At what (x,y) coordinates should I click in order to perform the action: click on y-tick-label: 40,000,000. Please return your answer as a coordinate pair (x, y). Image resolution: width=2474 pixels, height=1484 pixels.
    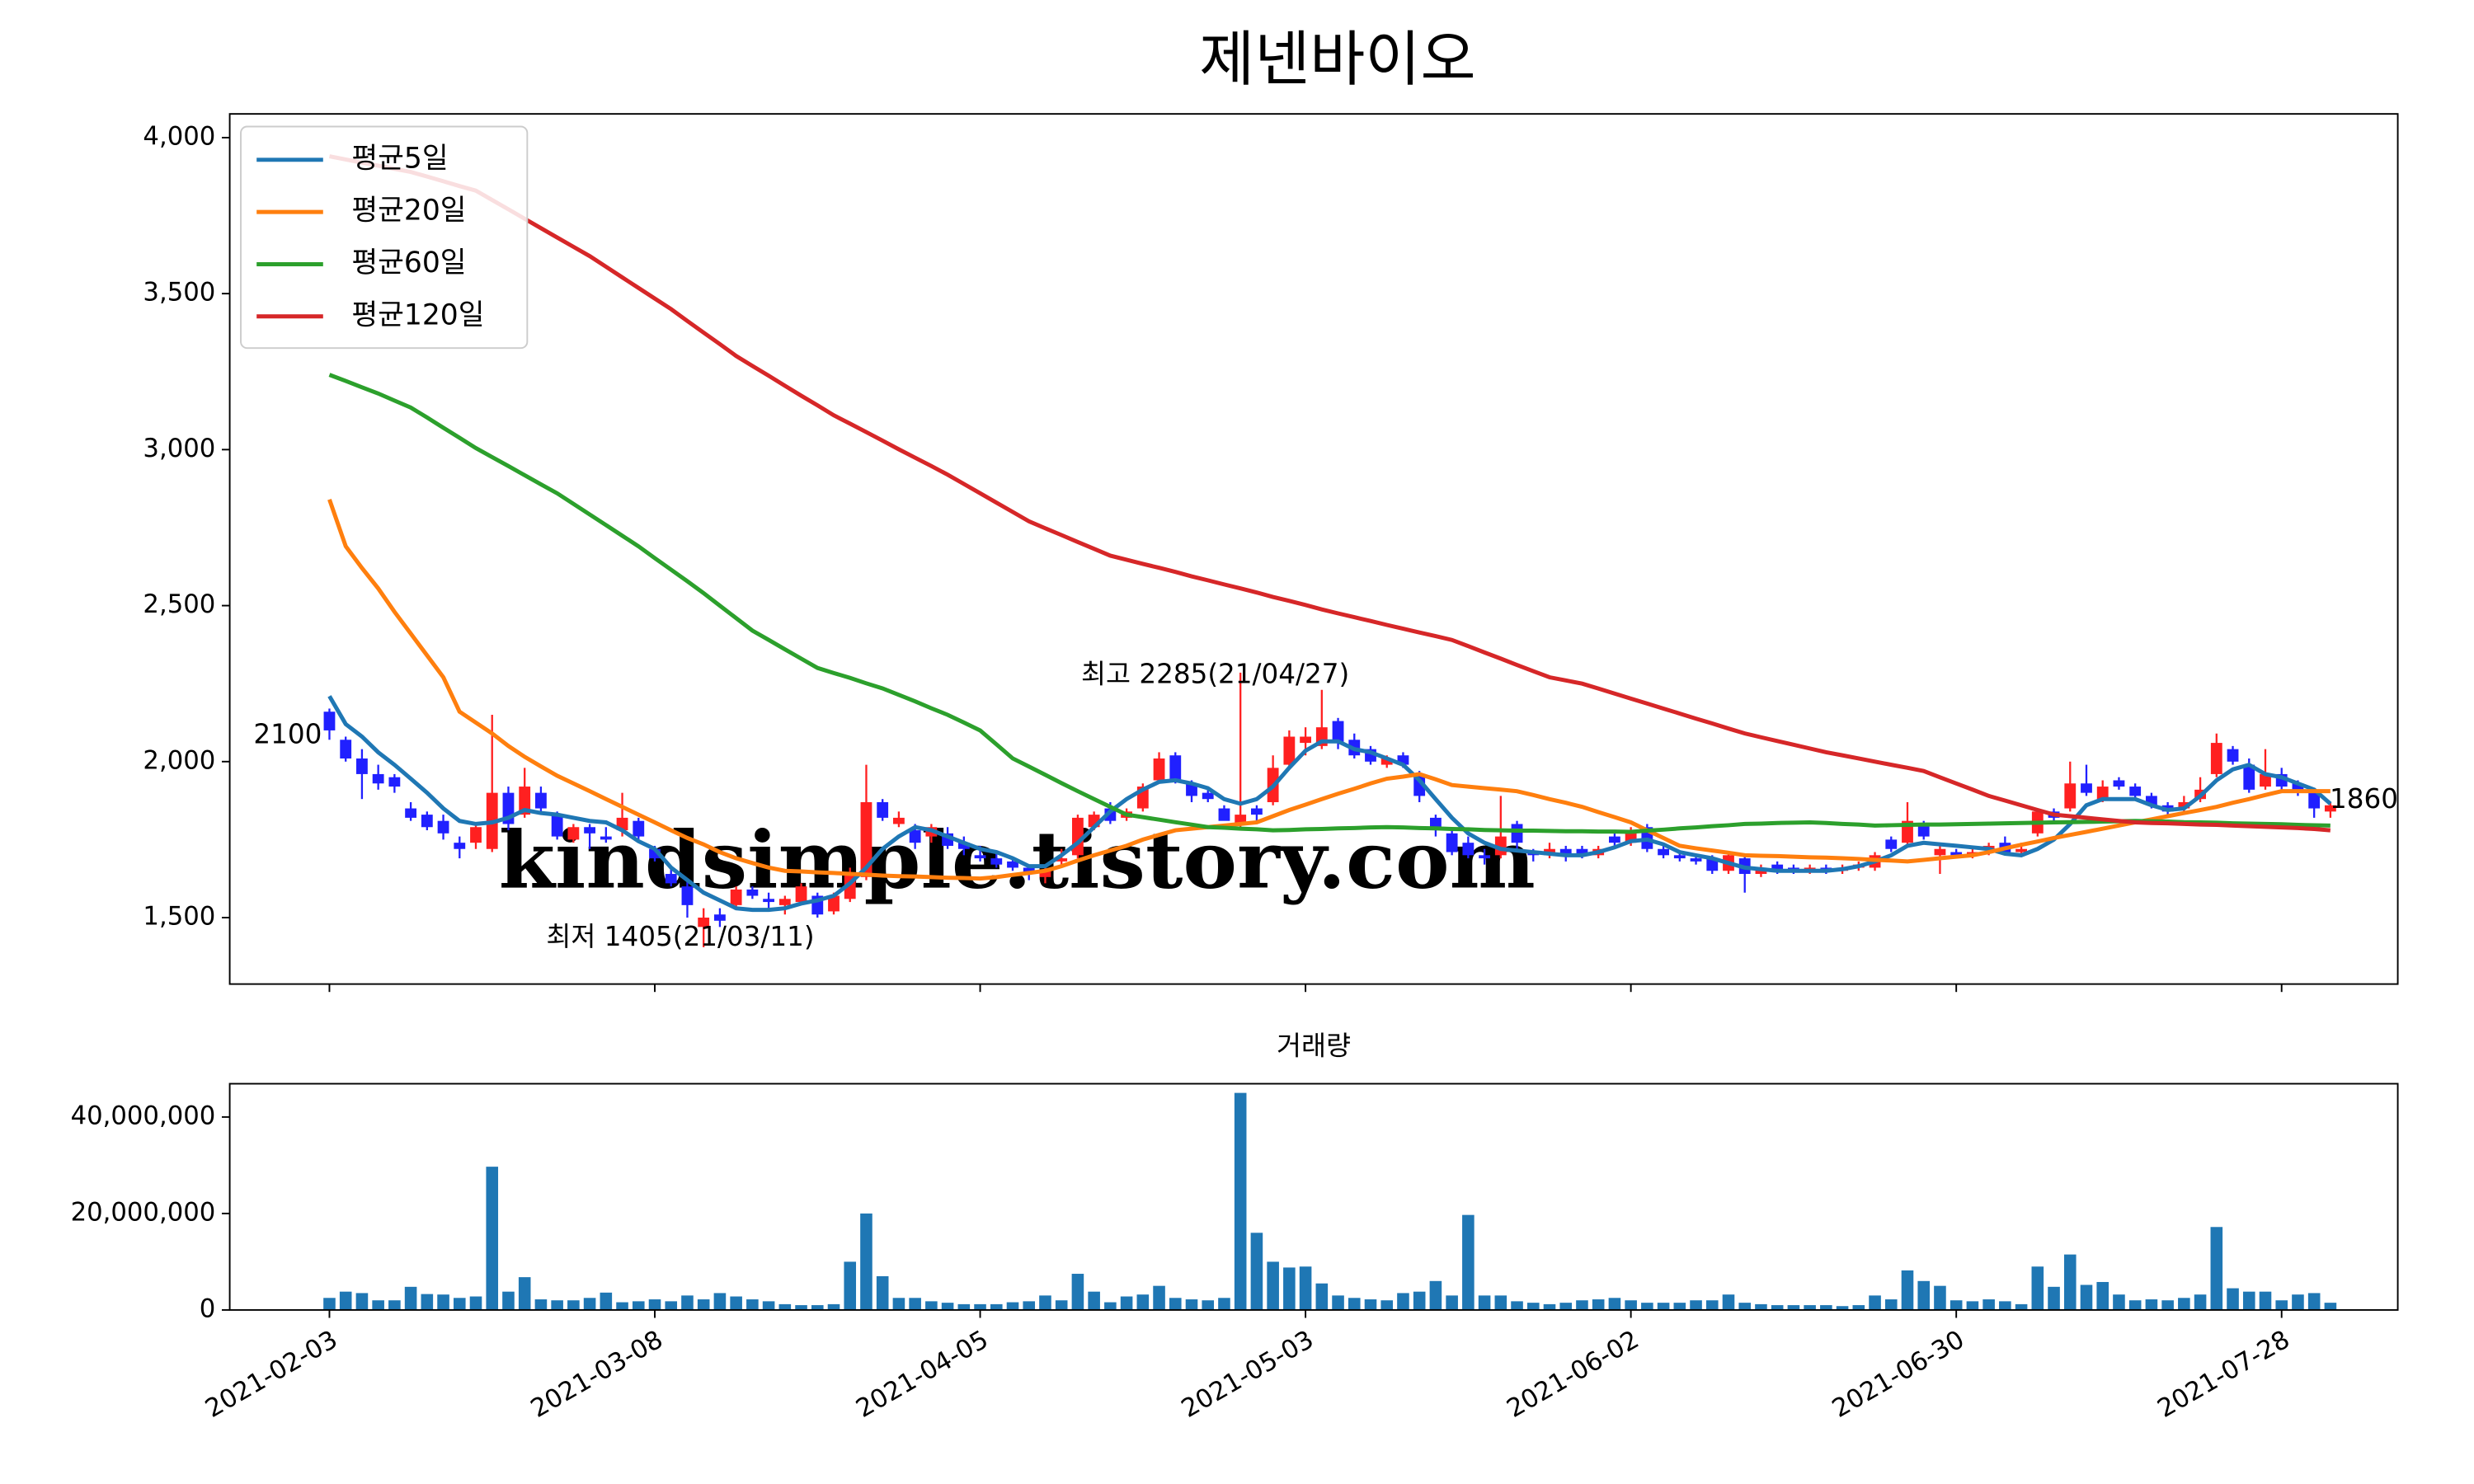
    Looking at the image, I should click on (143, 1115).